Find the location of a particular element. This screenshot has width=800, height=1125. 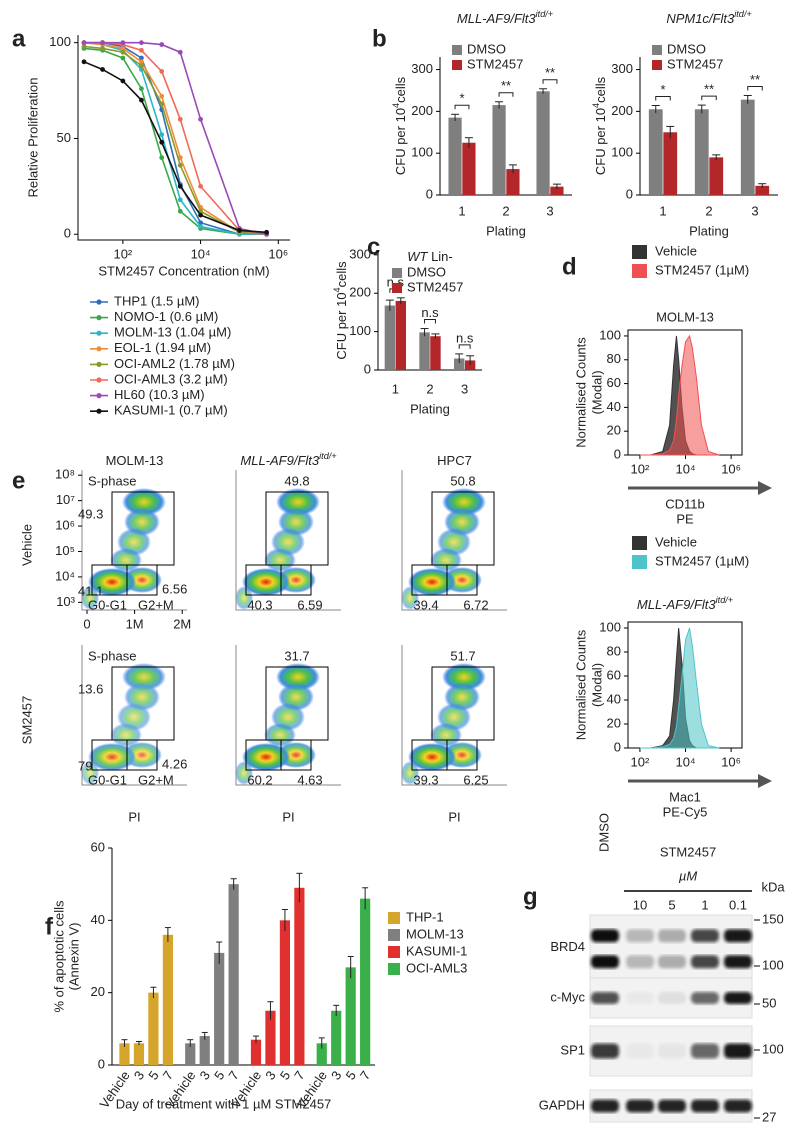

legend-label: HL60 (10.3 µM) is located at coordinates (159, 394).